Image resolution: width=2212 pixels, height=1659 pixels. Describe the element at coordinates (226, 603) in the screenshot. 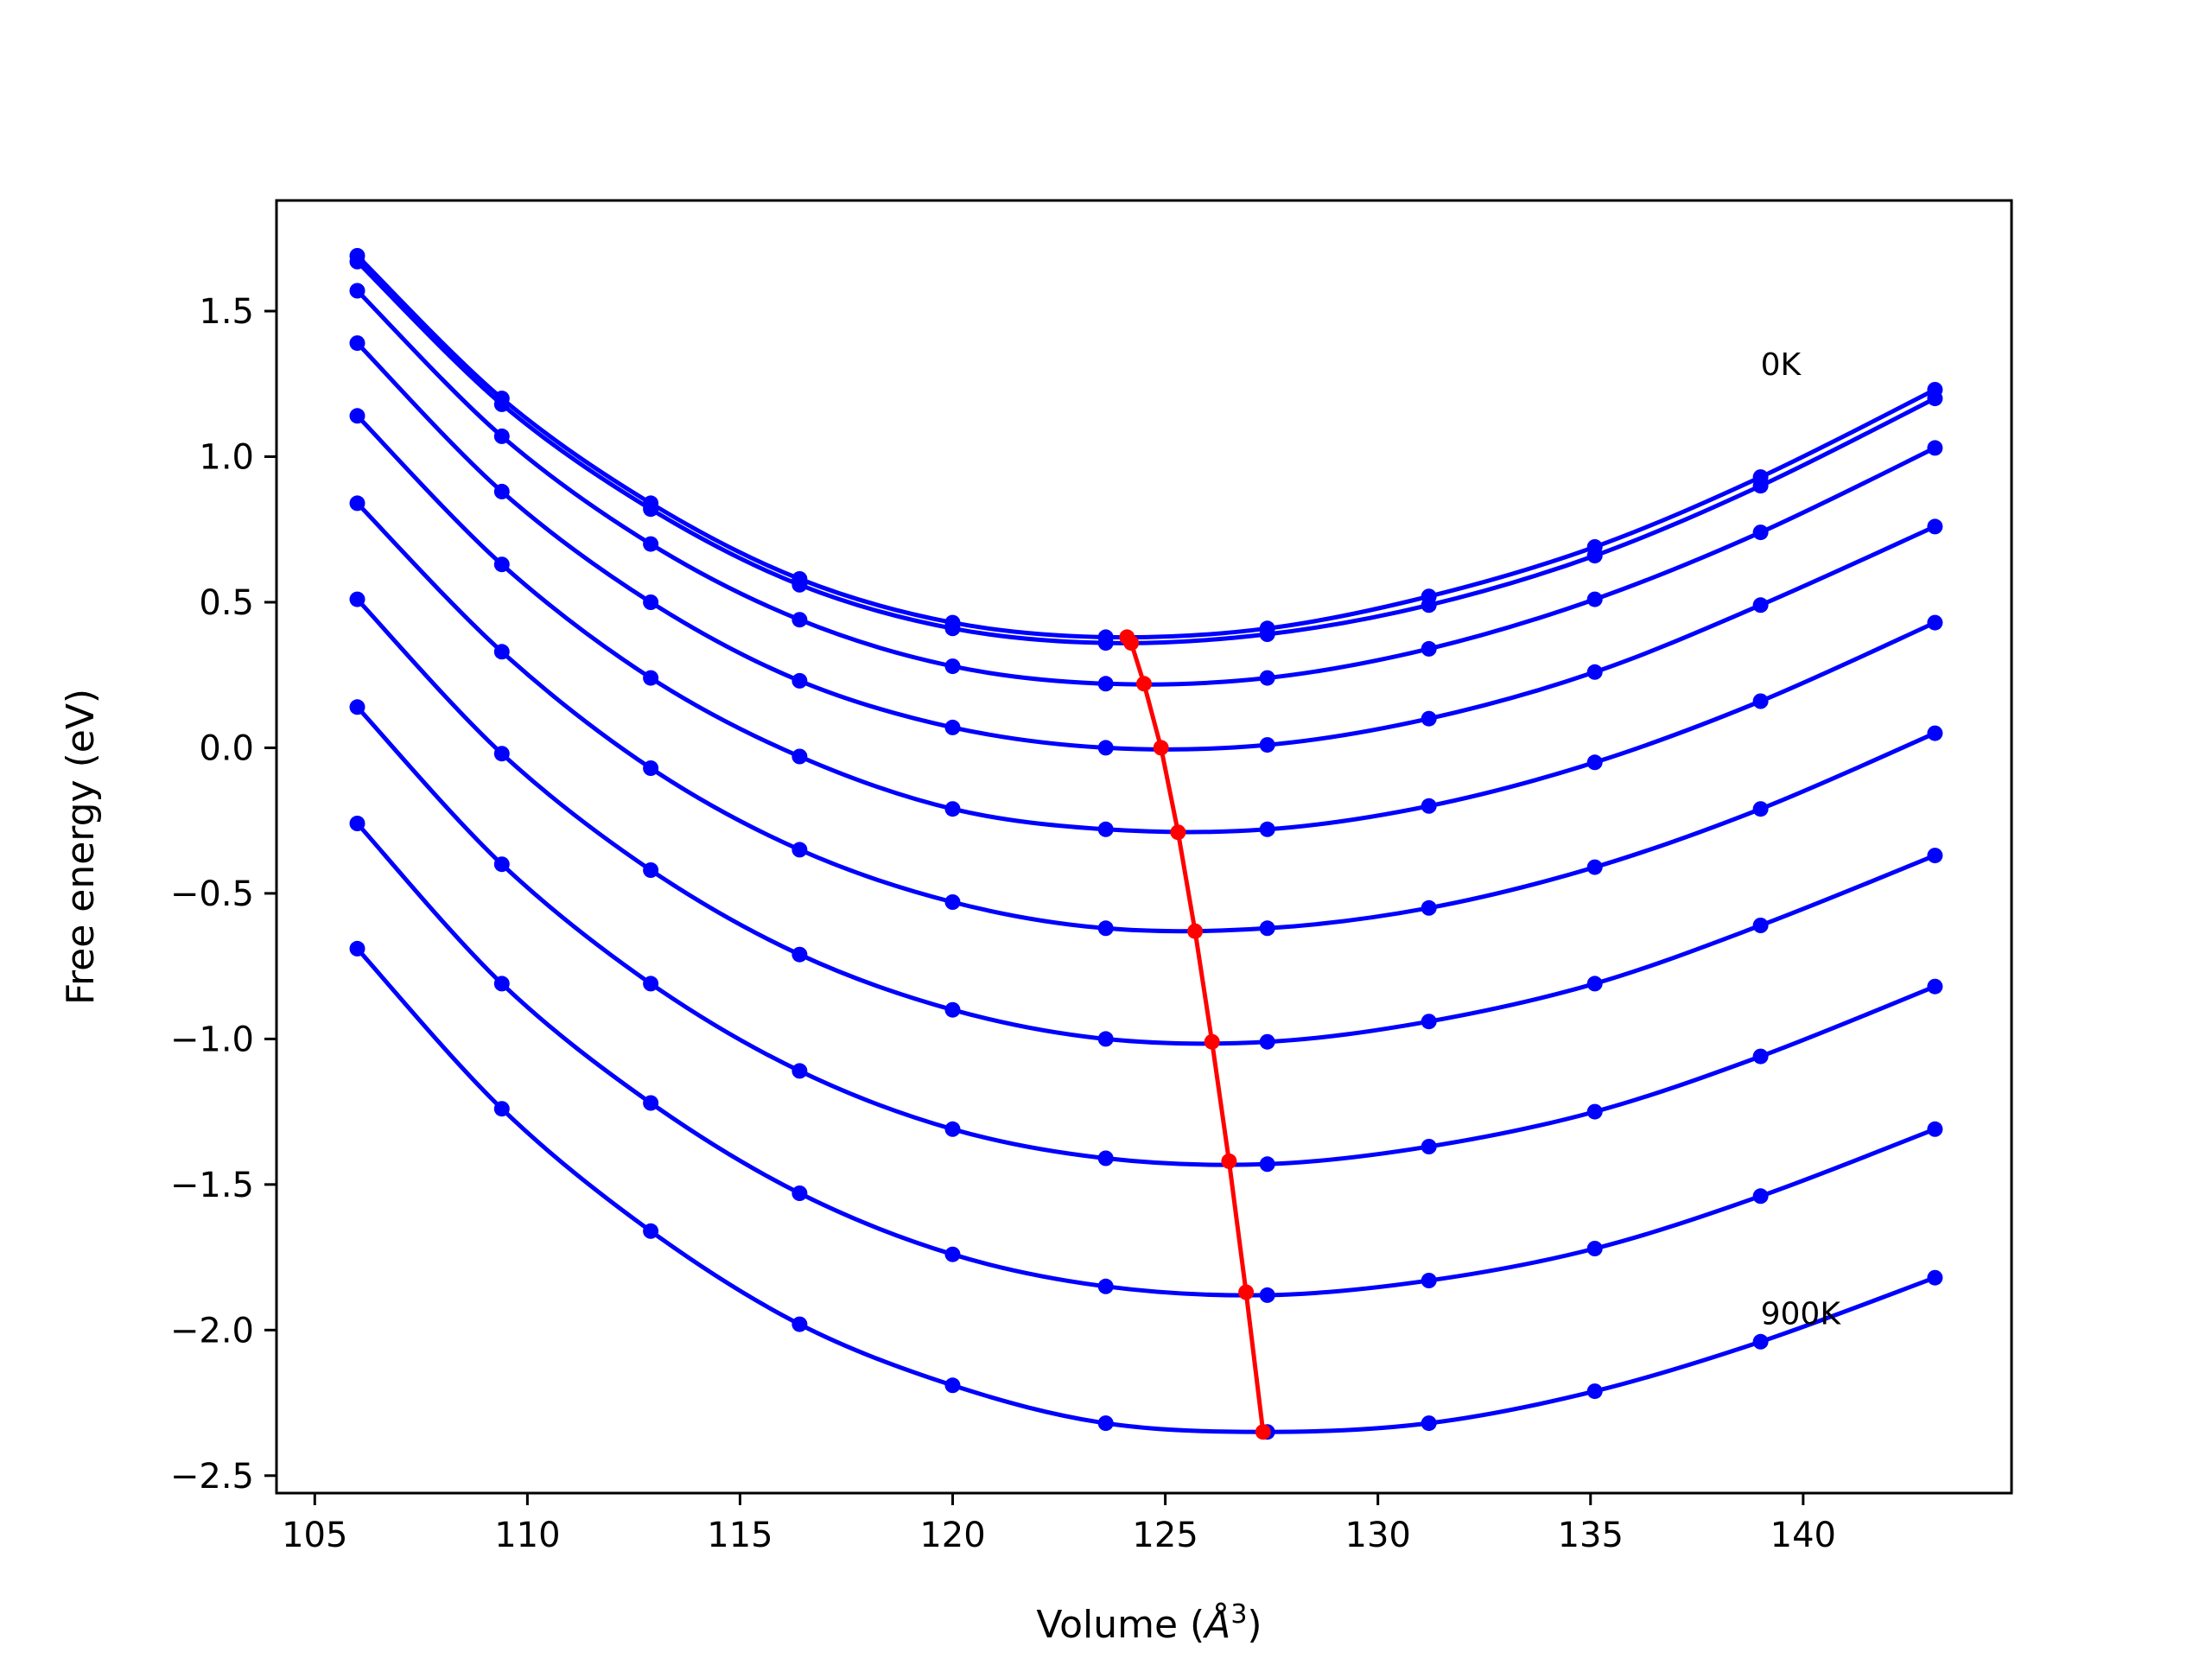

I see `y-tick-label: 0.5` at that location.